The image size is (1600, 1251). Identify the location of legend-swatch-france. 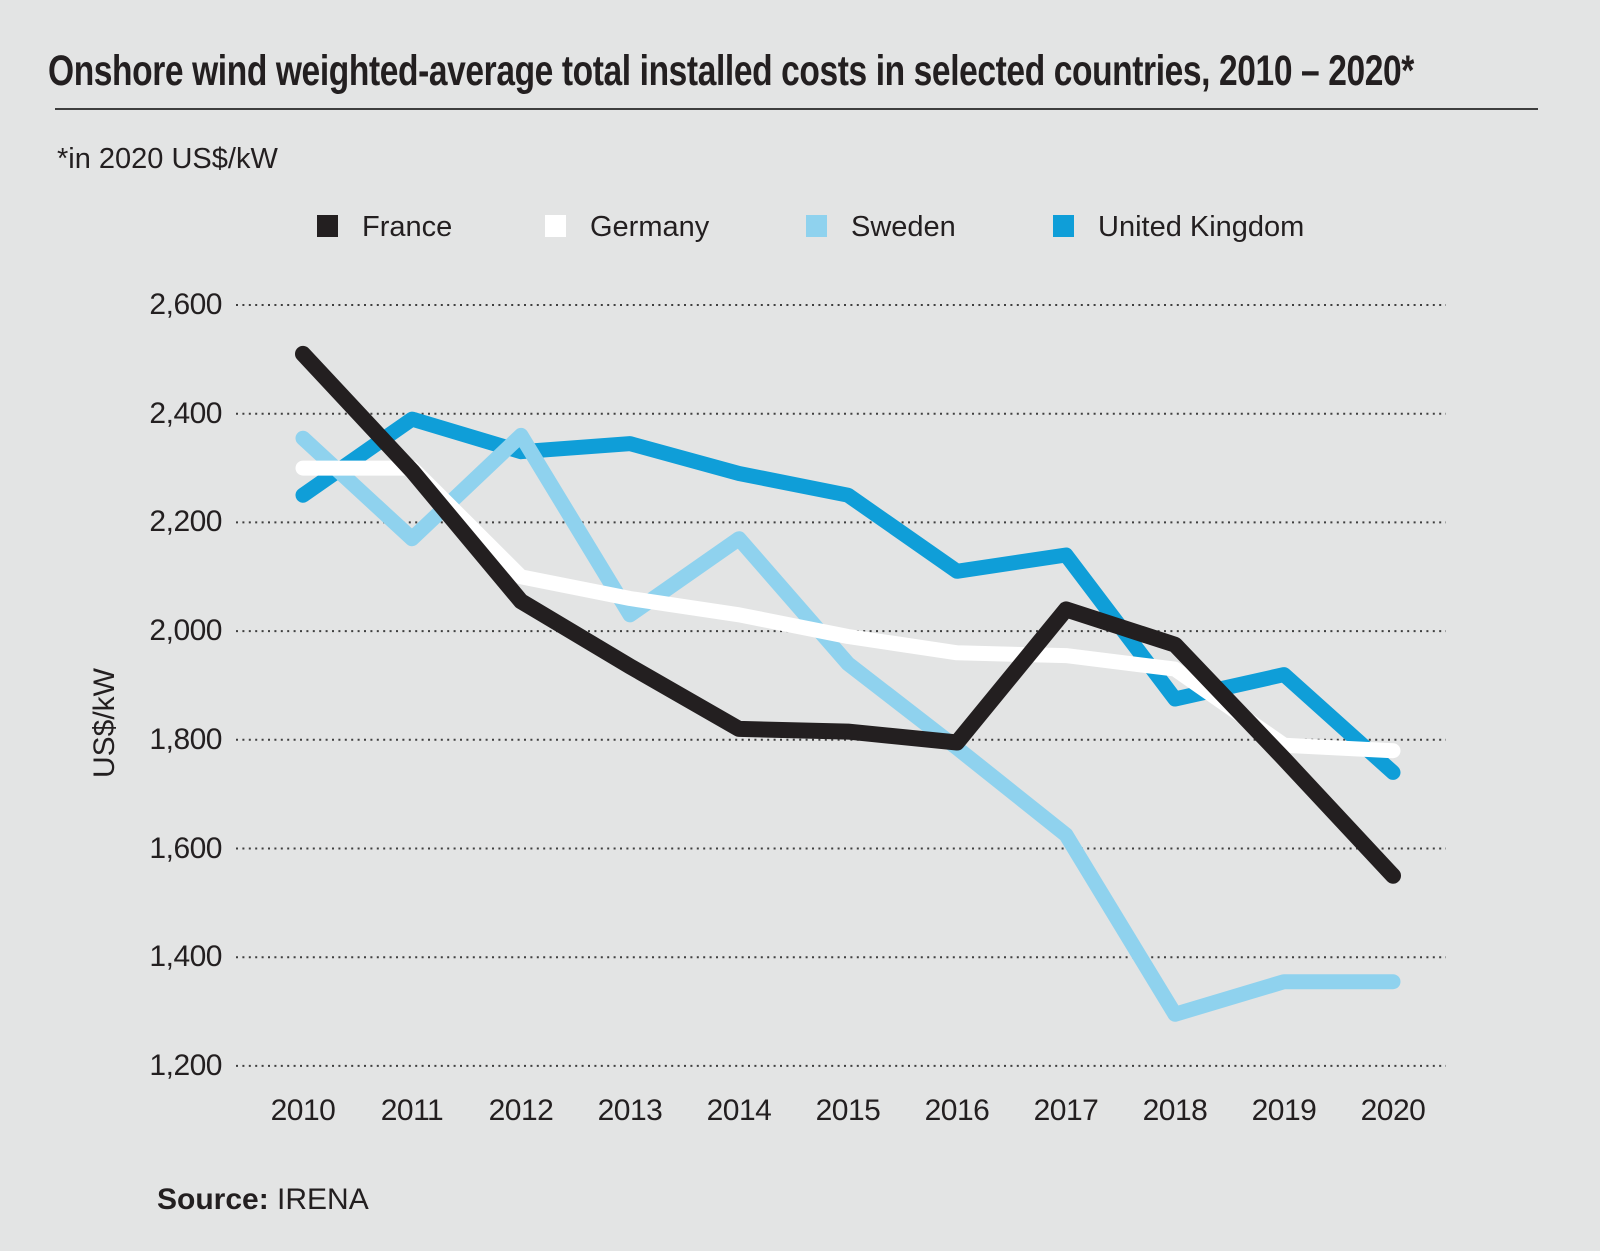
(327, 226).